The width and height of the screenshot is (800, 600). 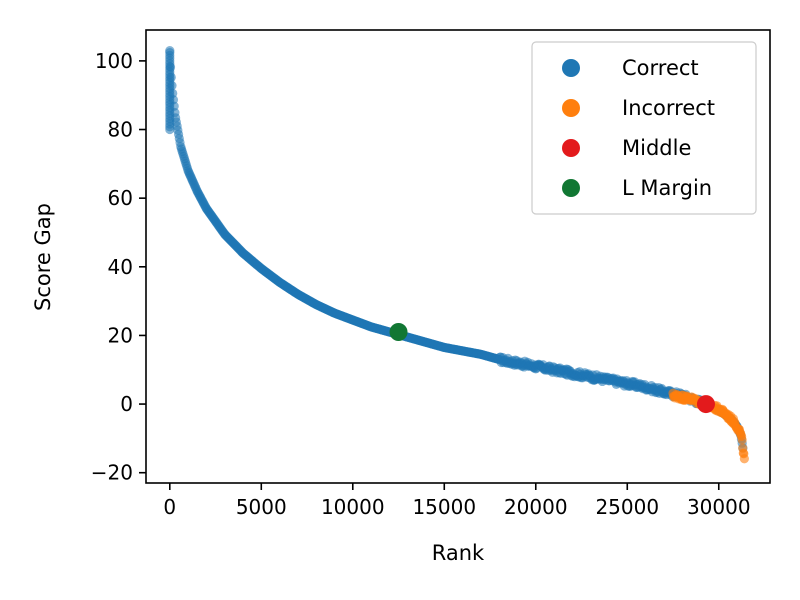 What do you see at coordinates (668, 108) in the screenshot?
I see `legend-label: Incorrect` at bounding box center [668, 108].